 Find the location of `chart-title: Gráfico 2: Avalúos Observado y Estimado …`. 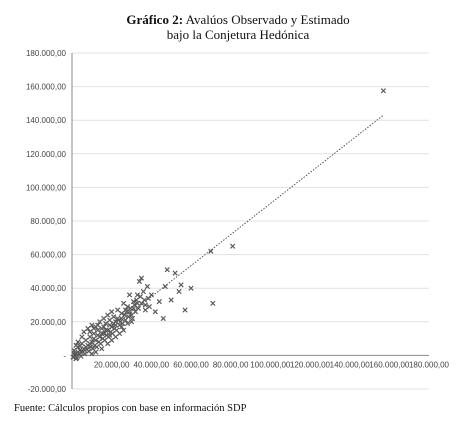

chart-title: Gráfico 2: Avalúos Observado y Estimado … is located at coordinates (238, 27).